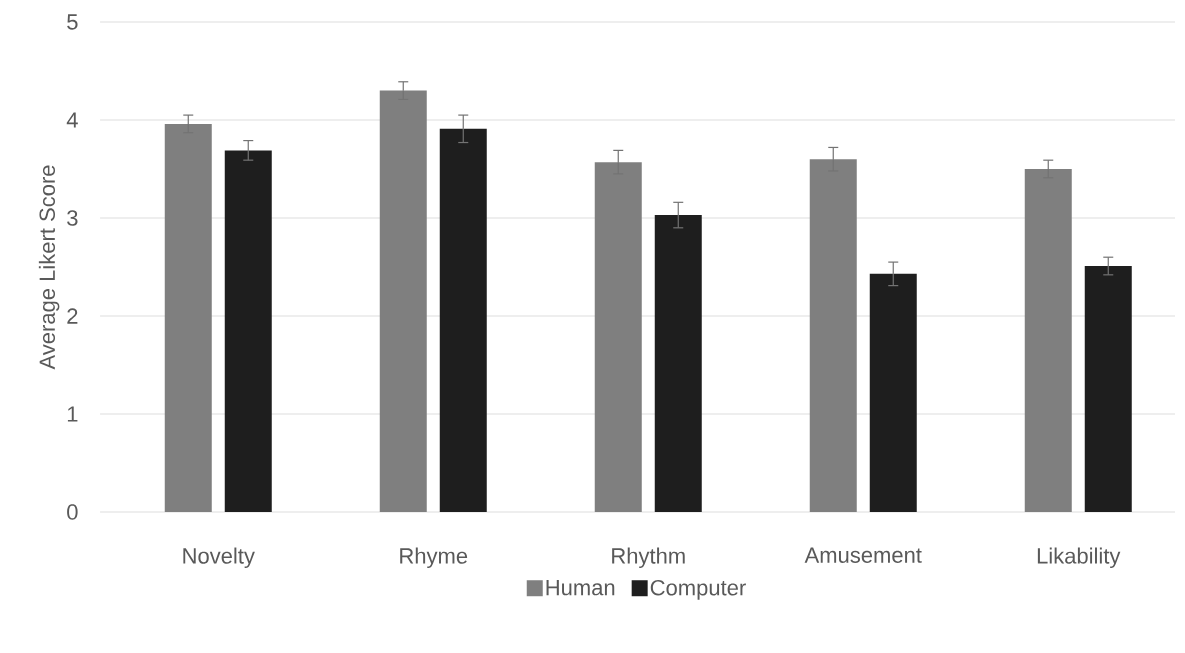 Image resolution: width=1185 pixels, height=653 pixels. I want to click on x-tick-label: Rhyme, so click(434, 558).